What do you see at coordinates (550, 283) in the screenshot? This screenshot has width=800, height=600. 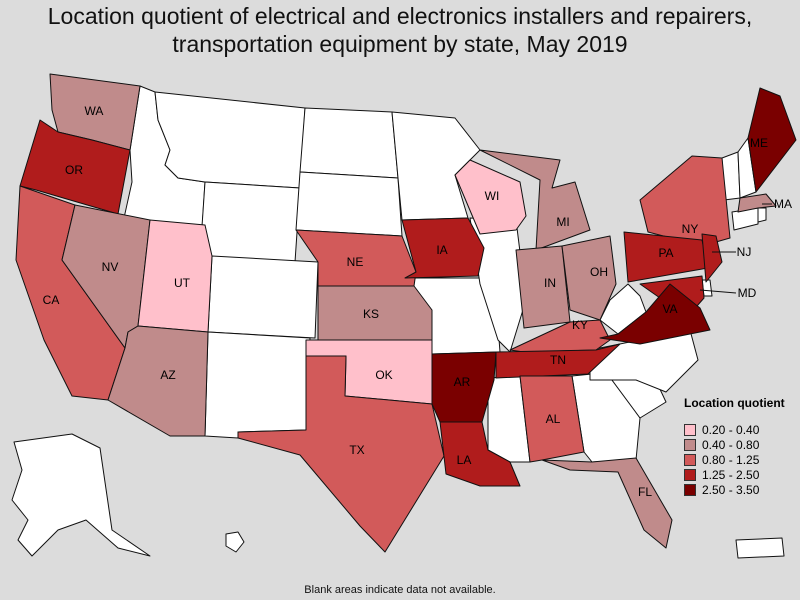 I see `label-IN: IN` at bounding box center [550, 283].